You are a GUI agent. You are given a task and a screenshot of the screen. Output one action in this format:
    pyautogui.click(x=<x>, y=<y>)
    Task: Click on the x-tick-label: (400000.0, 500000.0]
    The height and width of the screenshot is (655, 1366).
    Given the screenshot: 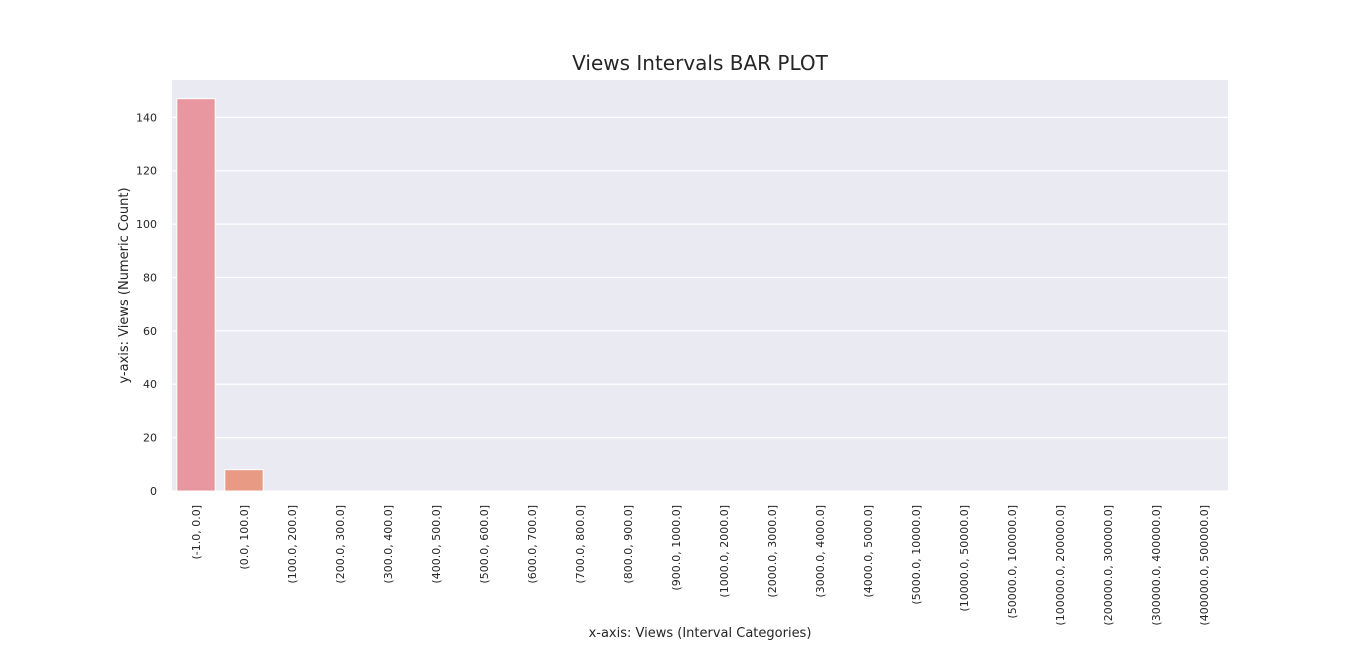 What is the action you would take?
    pyautogui.click(x=1204, y=565)
    